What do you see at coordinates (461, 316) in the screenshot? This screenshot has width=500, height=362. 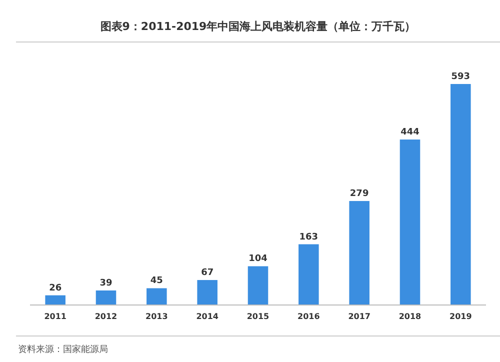 I see `x-tick-label: 2019` at bounding box center [461, 316].